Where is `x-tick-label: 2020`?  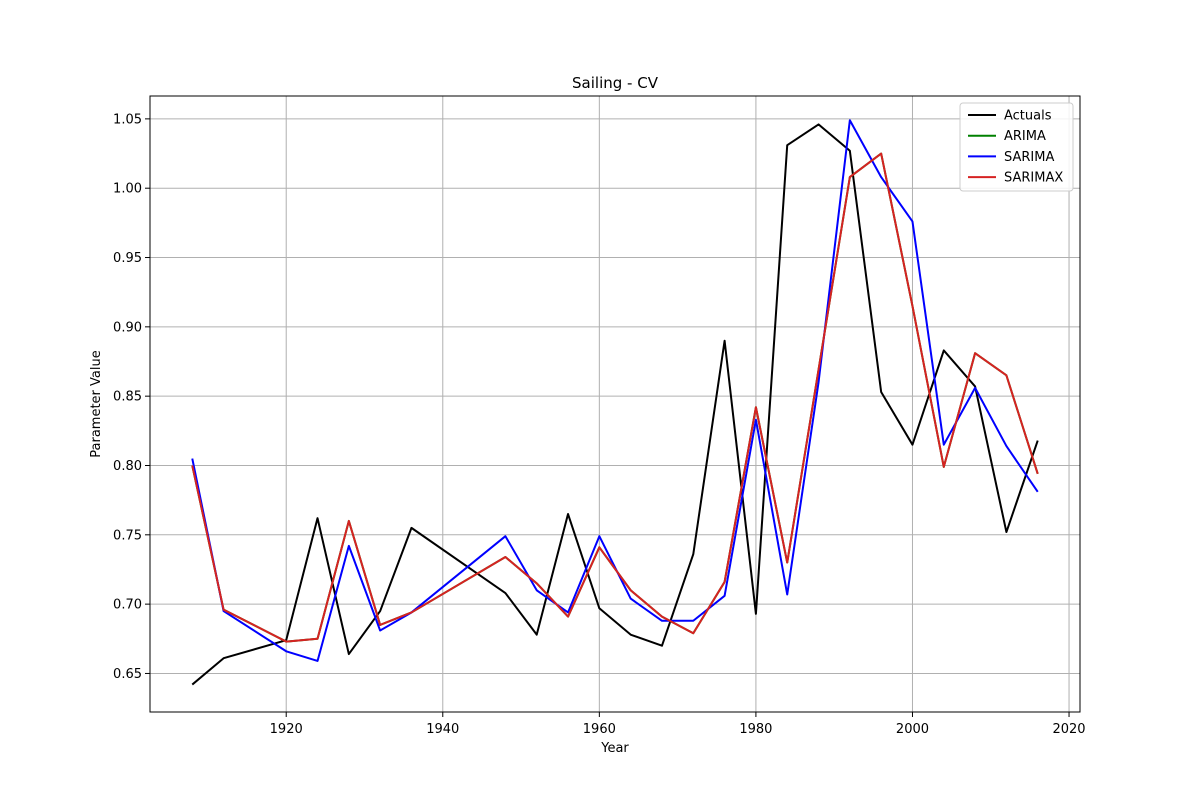
x-tick-label: 2020 is located at coordinates (1068, 729).